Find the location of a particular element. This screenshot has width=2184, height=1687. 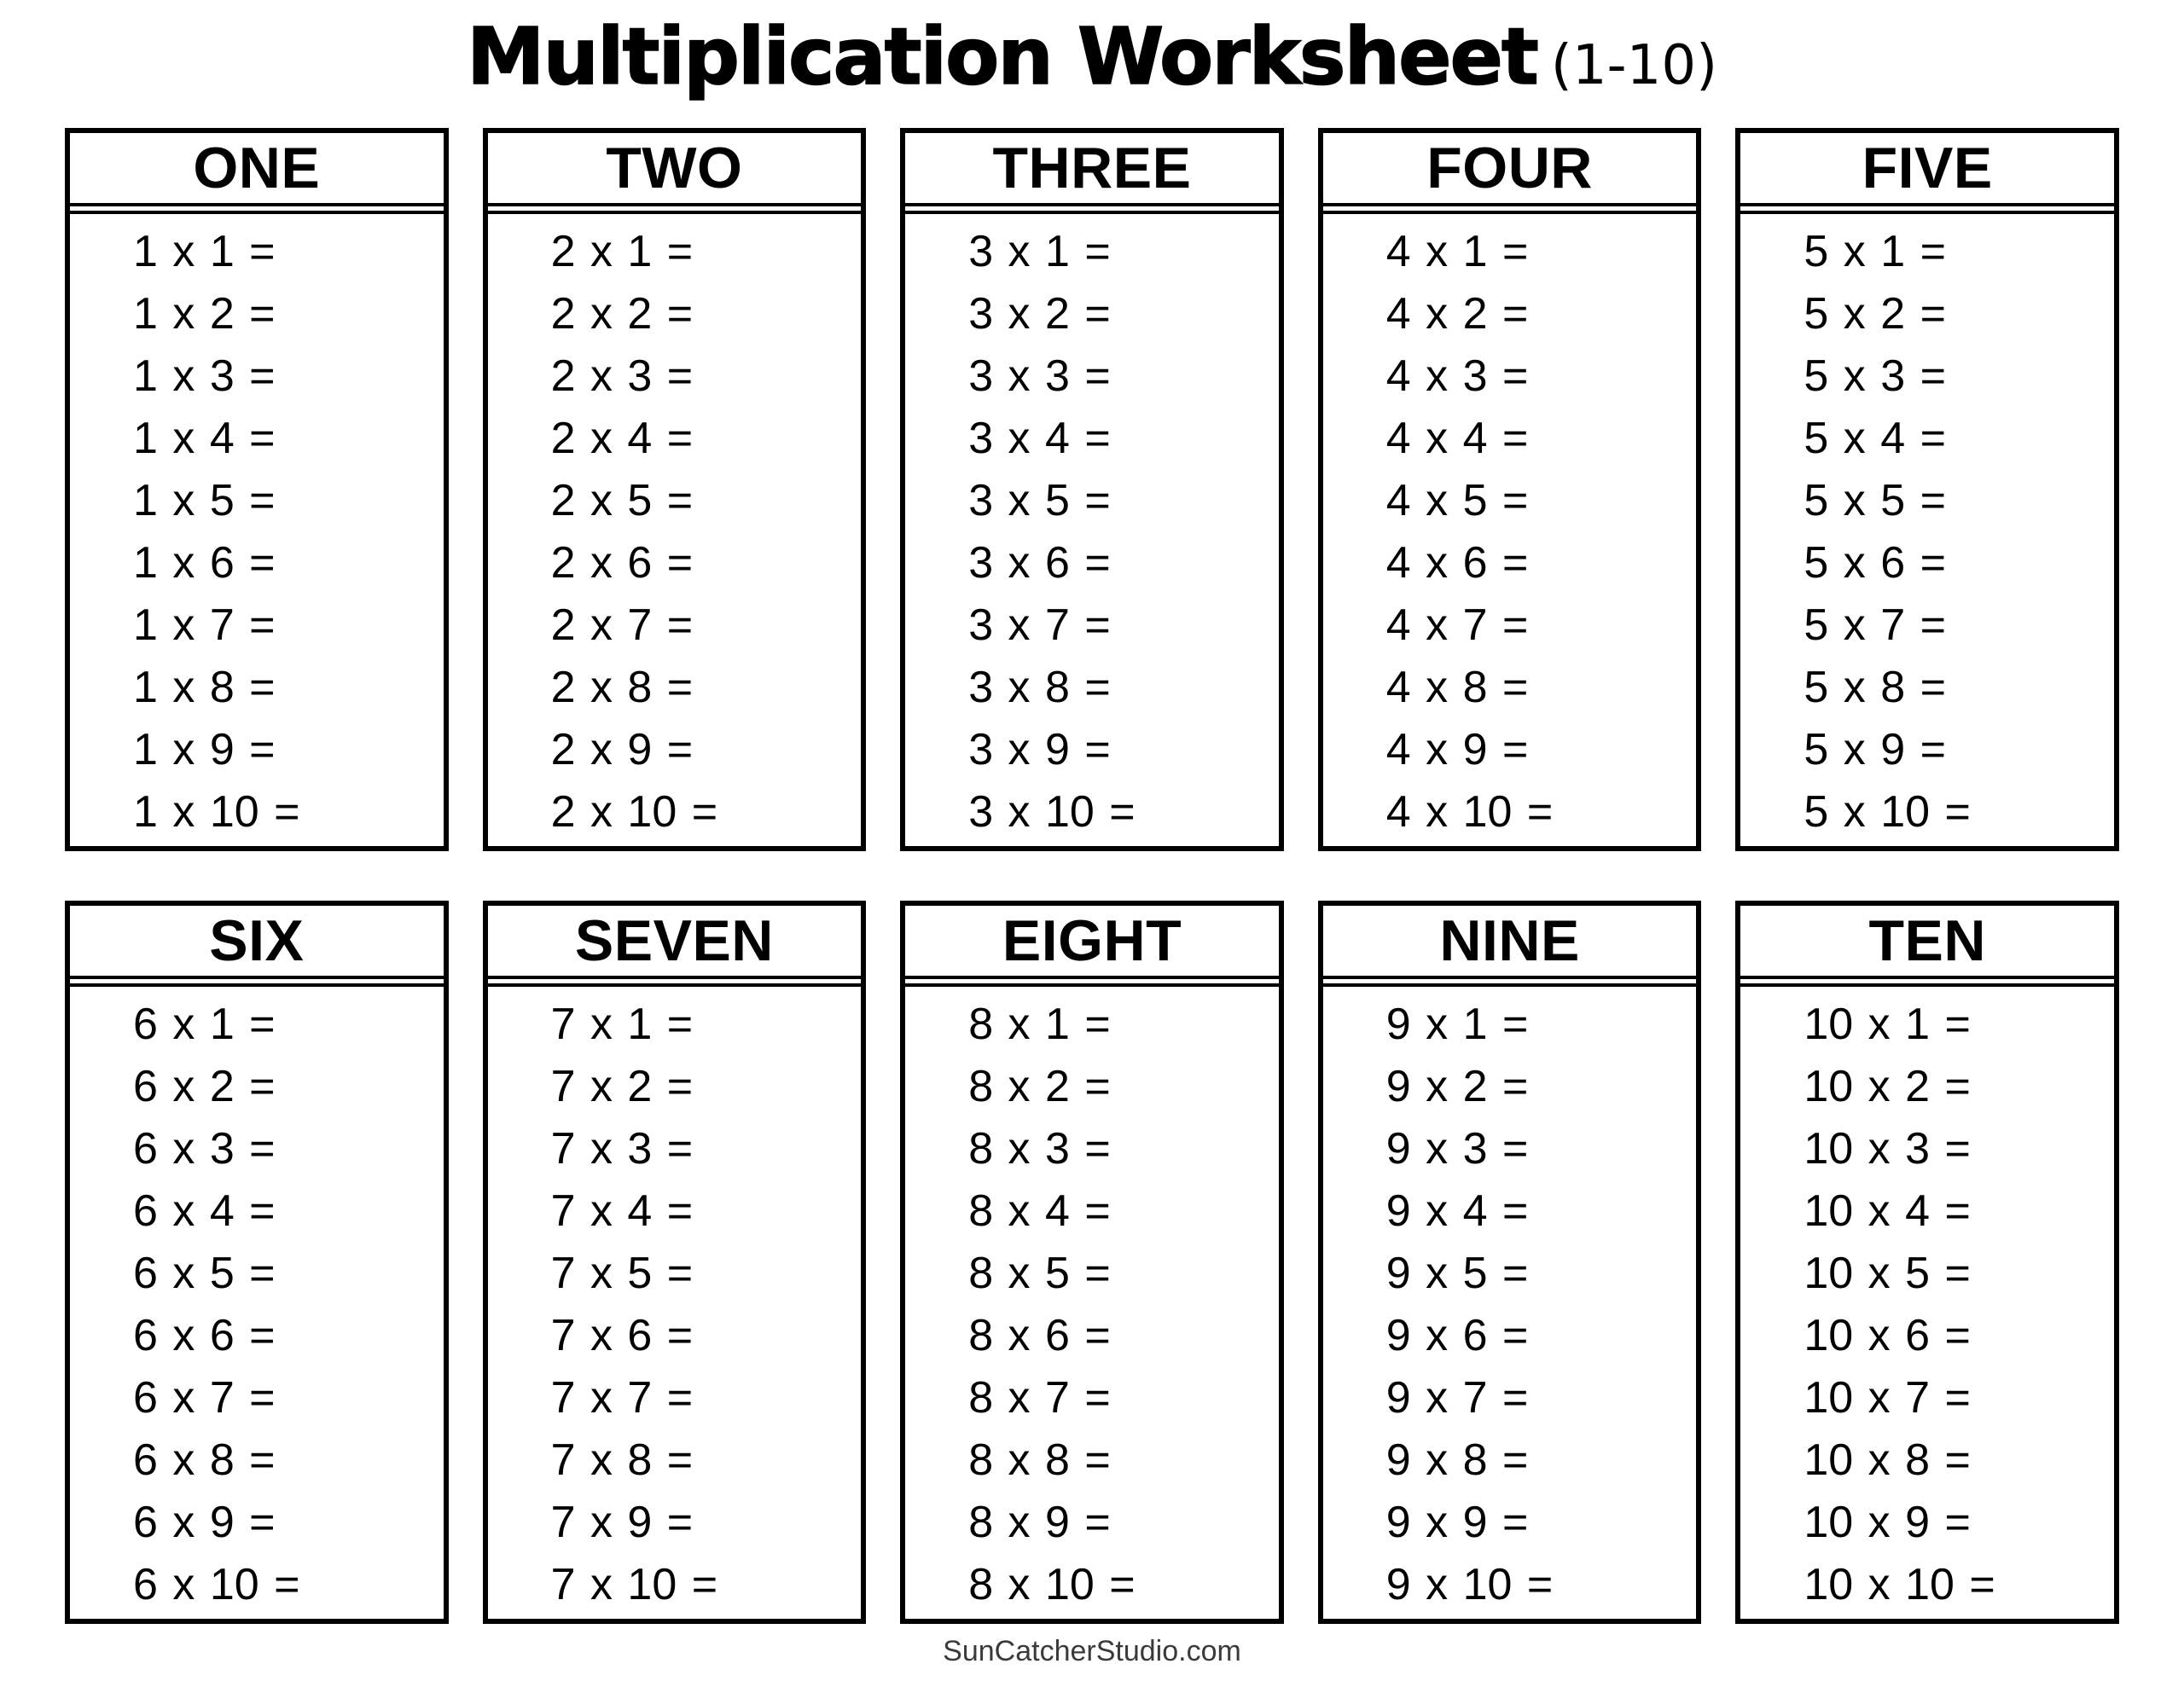

problem-row: 8 x 10 = is located at coordinates (1052, 1584).